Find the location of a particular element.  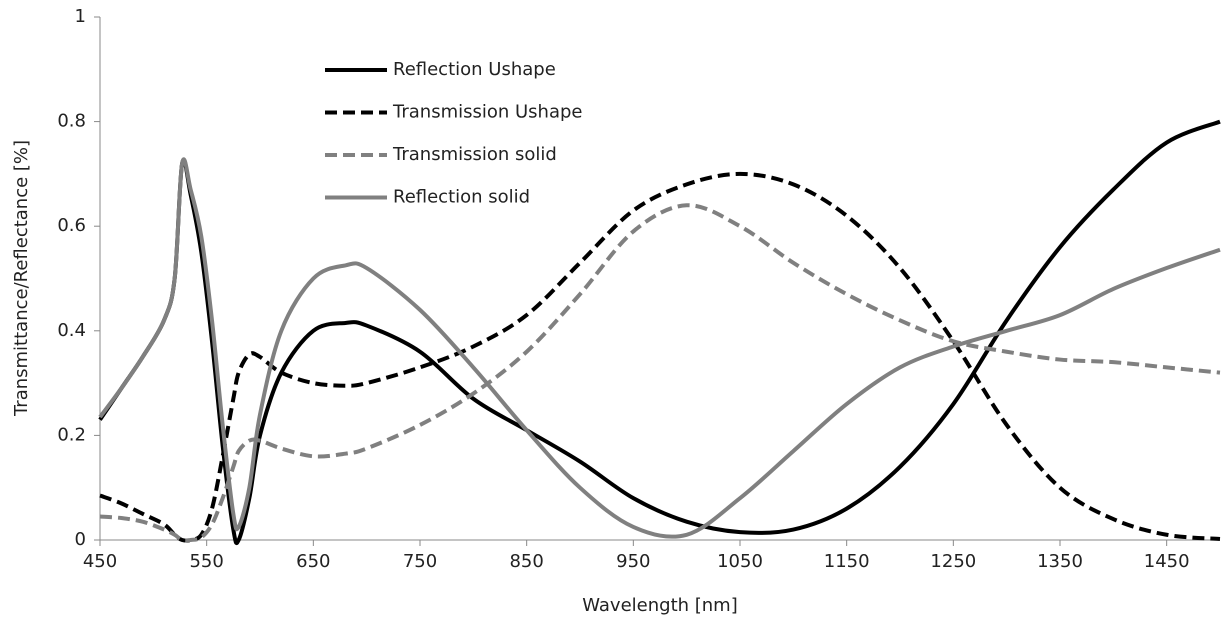

y-tick-label: 0.4 is located at coordinates (71, 330).